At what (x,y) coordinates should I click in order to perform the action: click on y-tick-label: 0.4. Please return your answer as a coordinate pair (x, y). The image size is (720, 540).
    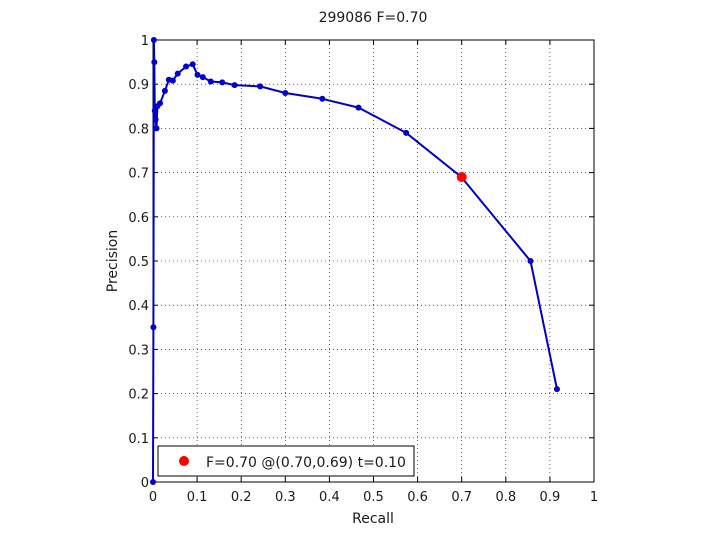
    Looking at the image, I should click on (138, 306).